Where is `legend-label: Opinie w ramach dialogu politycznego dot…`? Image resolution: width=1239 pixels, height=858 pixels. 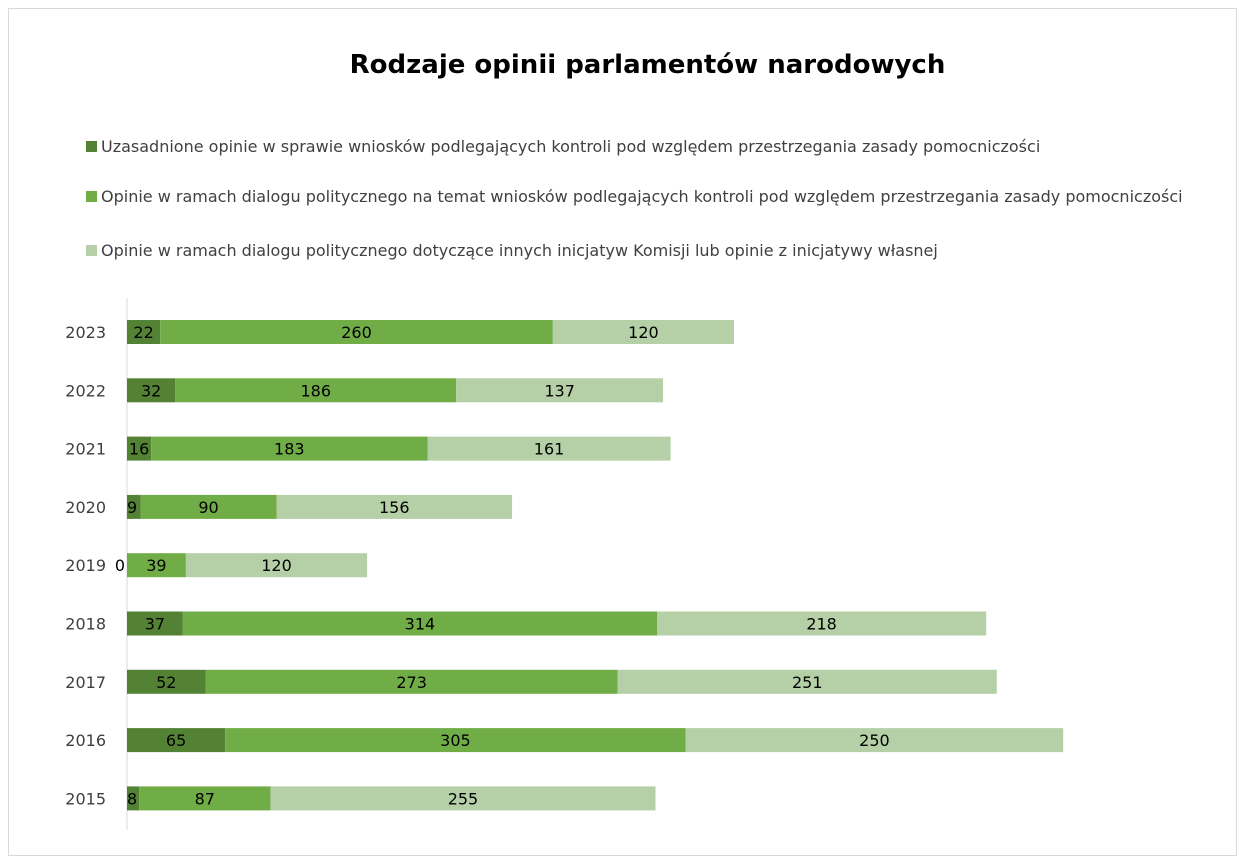
legend-label: Opinie w ramach dialogu politycznego dot… is located at coordinates (519, 250).